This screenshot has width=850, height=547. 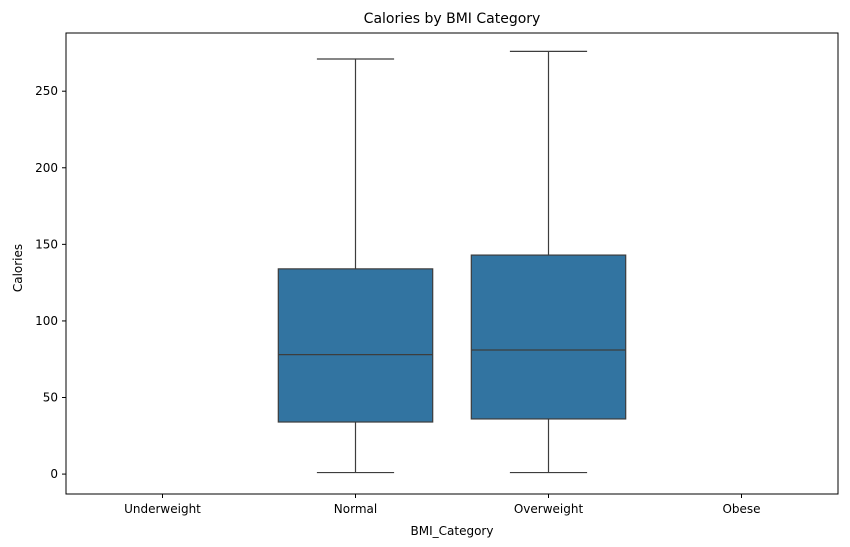 What do you see at coordinates (46, 244) in the screenshot?
I see `y-tick-label-3: 150` at bounding box center [46, 244].